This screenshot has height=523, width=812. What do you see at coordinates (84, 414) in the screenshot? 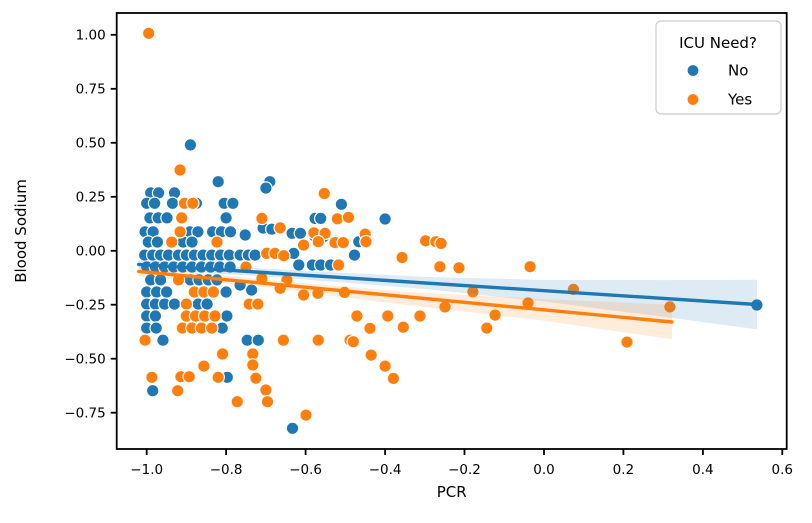
I see `y-tick-label: −0.75` at bounding box center [84, 414].